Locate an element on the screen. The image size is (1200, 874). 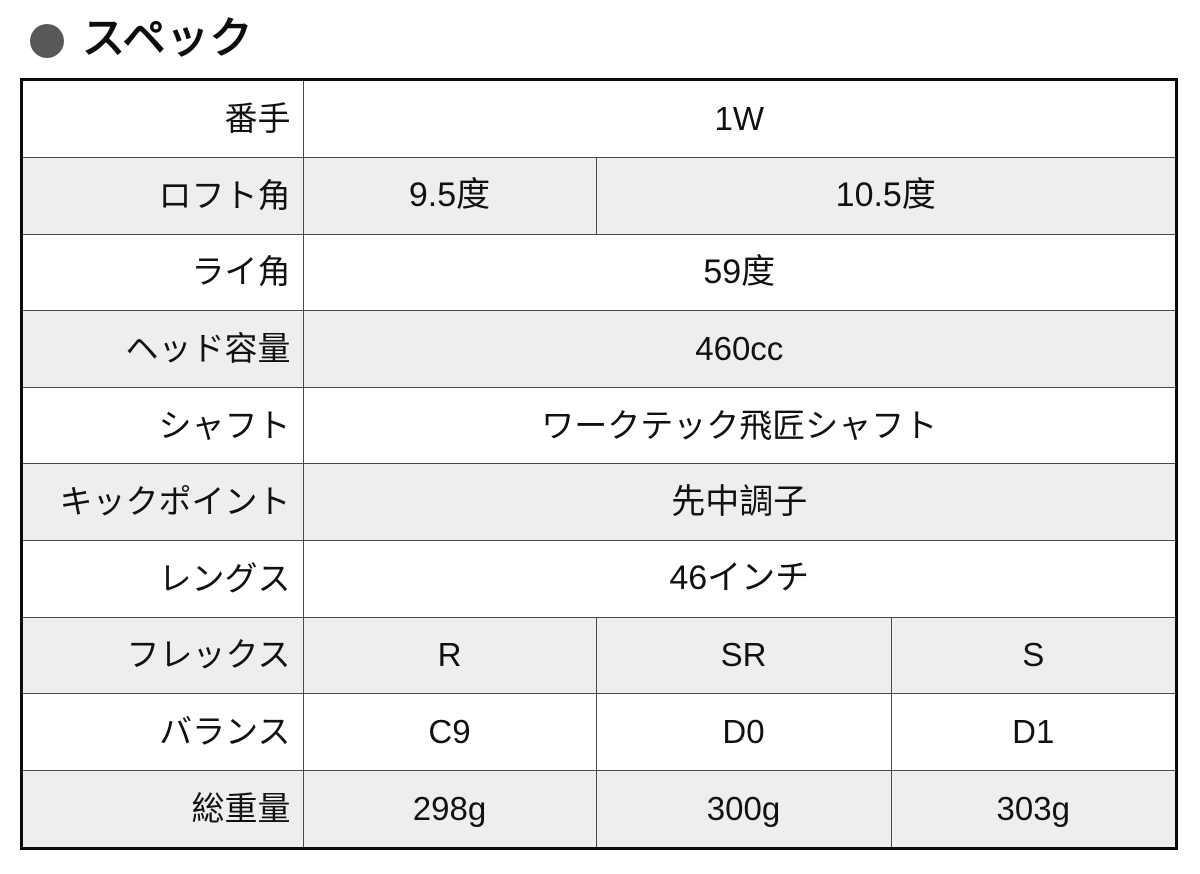
spec-value-cell: R is located at coordinates (449, 655).